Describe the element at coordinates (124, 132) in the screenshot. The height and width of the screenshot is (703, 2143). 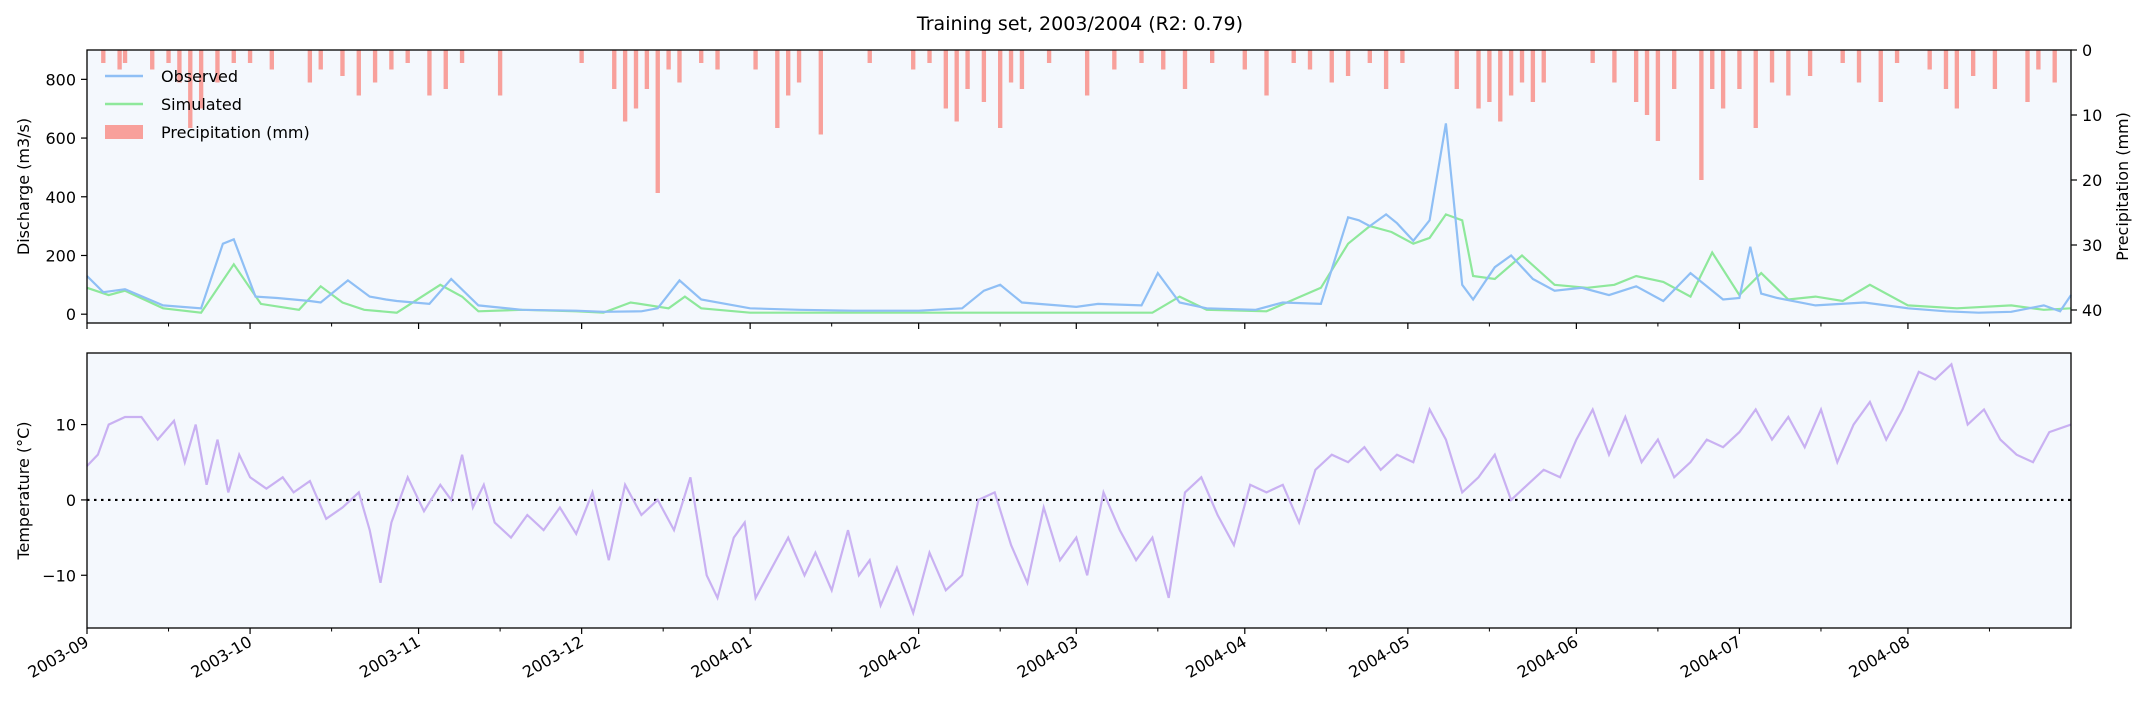
I see `legend-swatch-precipitation` at that location.